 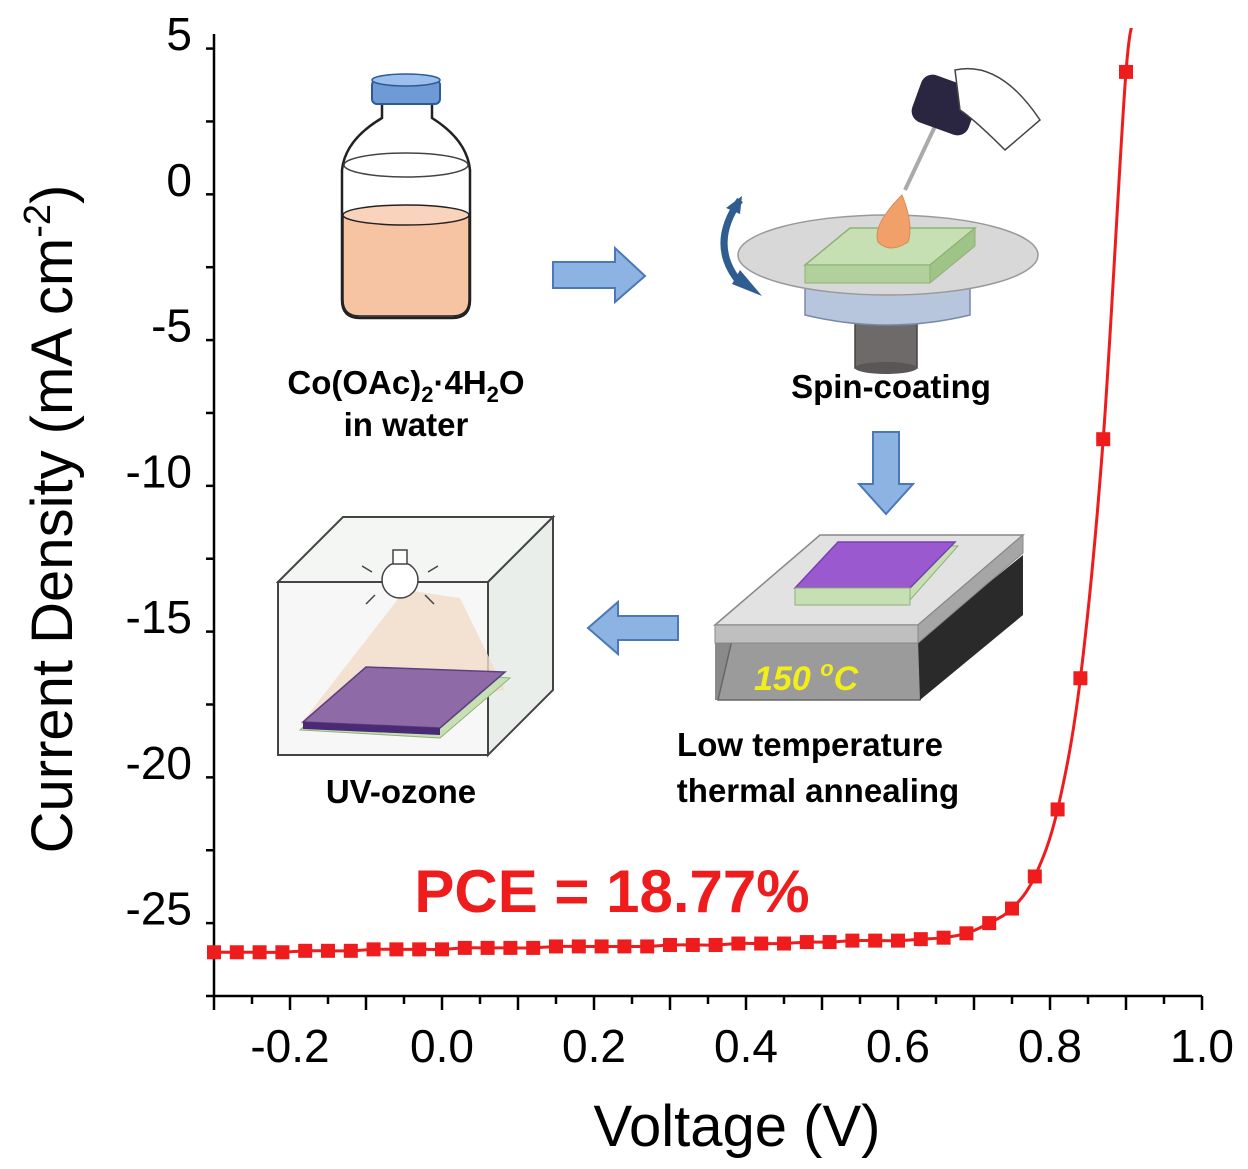 I want to click on hotplate-icon, so click(x=869, y=617).